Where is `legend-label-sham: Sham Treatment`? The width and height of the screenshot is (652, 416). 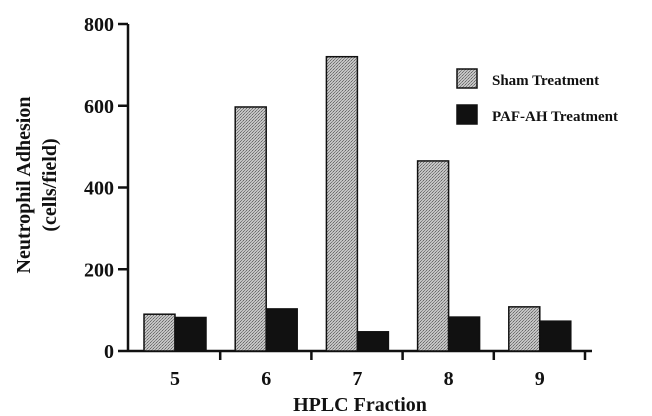 legend-label-sham: Sham Treatment is located at coordinates (545, 81).